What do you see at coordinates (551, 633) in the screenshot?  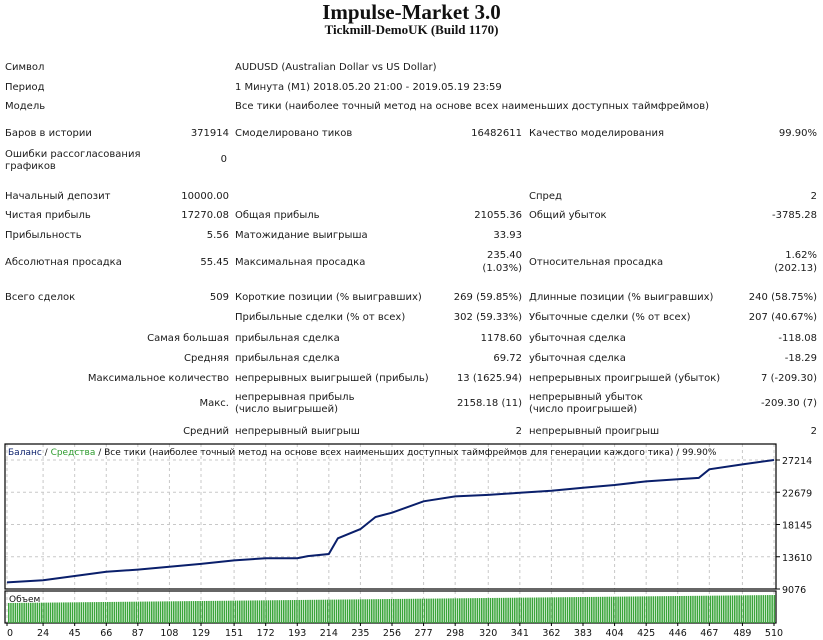 I see `svg-text: 362` at bounding box center [551, 633].